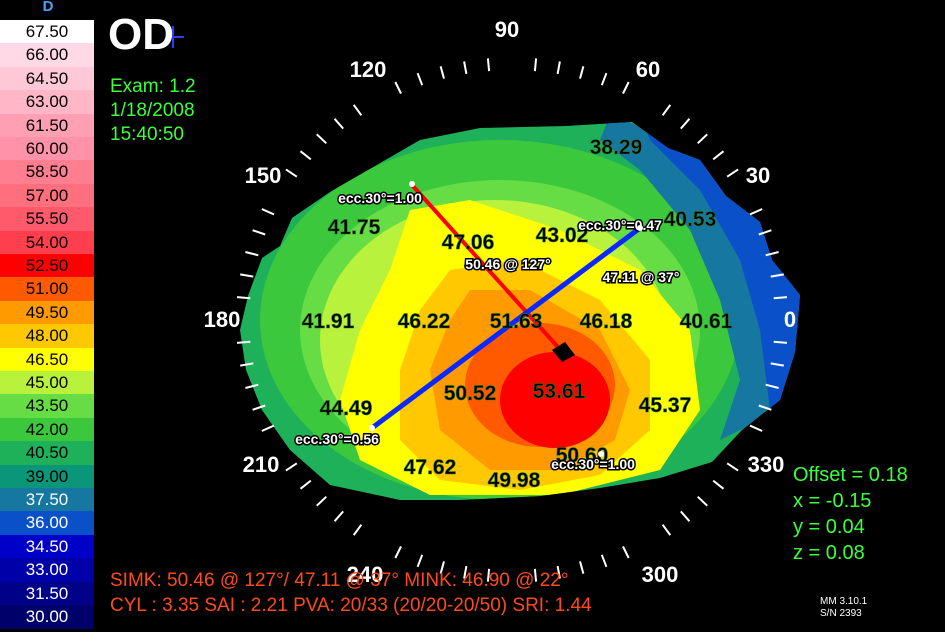  Describe the element at coordinates (47, 593) in the screenshot. I see `scale-row: 31.50` at that location.